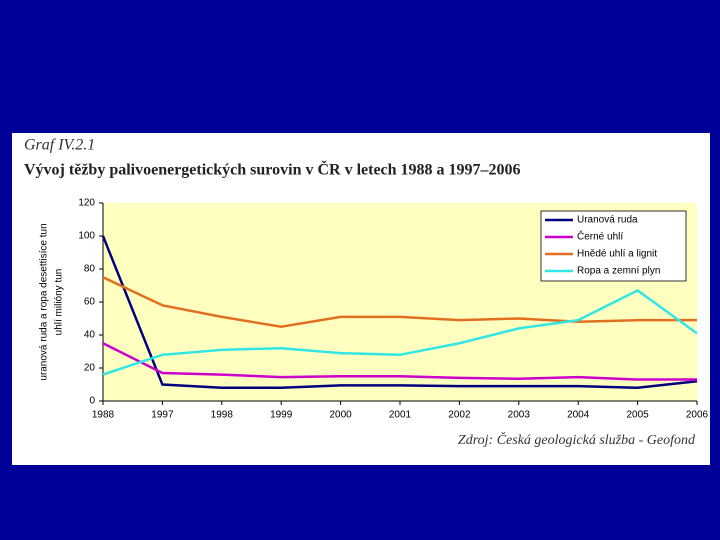 The width and height of the screenshot is (720, 540). What do you see at coordinates (617, 254) in the screenshot?
I see `legend-label: Hnědé uhlí a lignit` at bounding box center [617, 254].